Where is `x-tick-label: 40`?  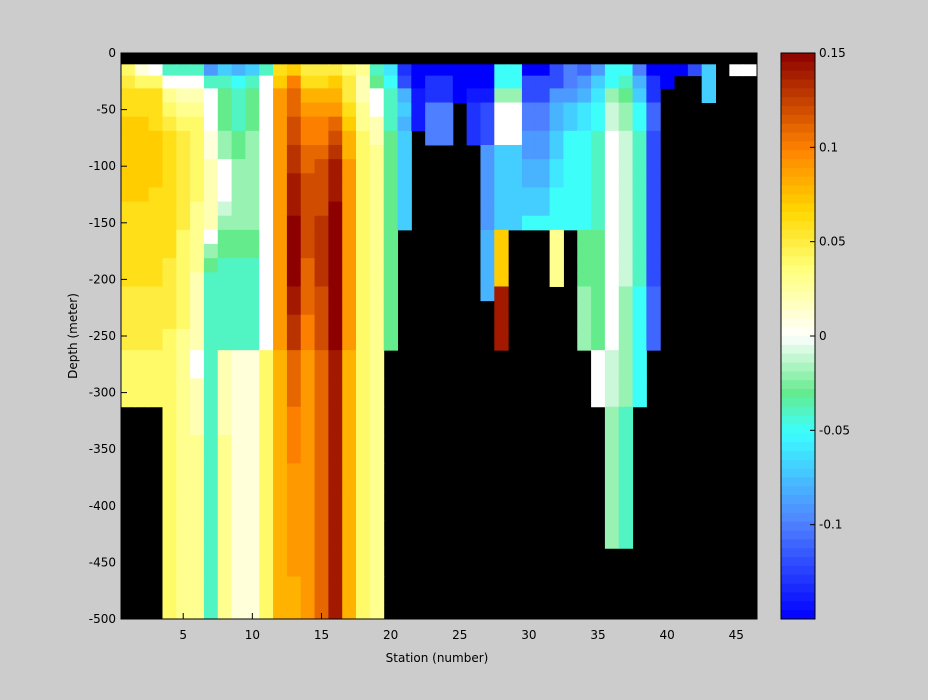 x-tick-label: 40 is located at coordinates (666, 635).